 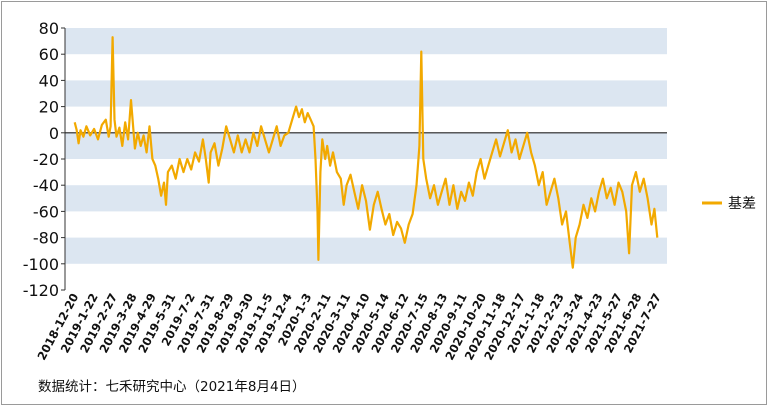 I want to click on y-tick-label: 0, so click(x=54, y=133).